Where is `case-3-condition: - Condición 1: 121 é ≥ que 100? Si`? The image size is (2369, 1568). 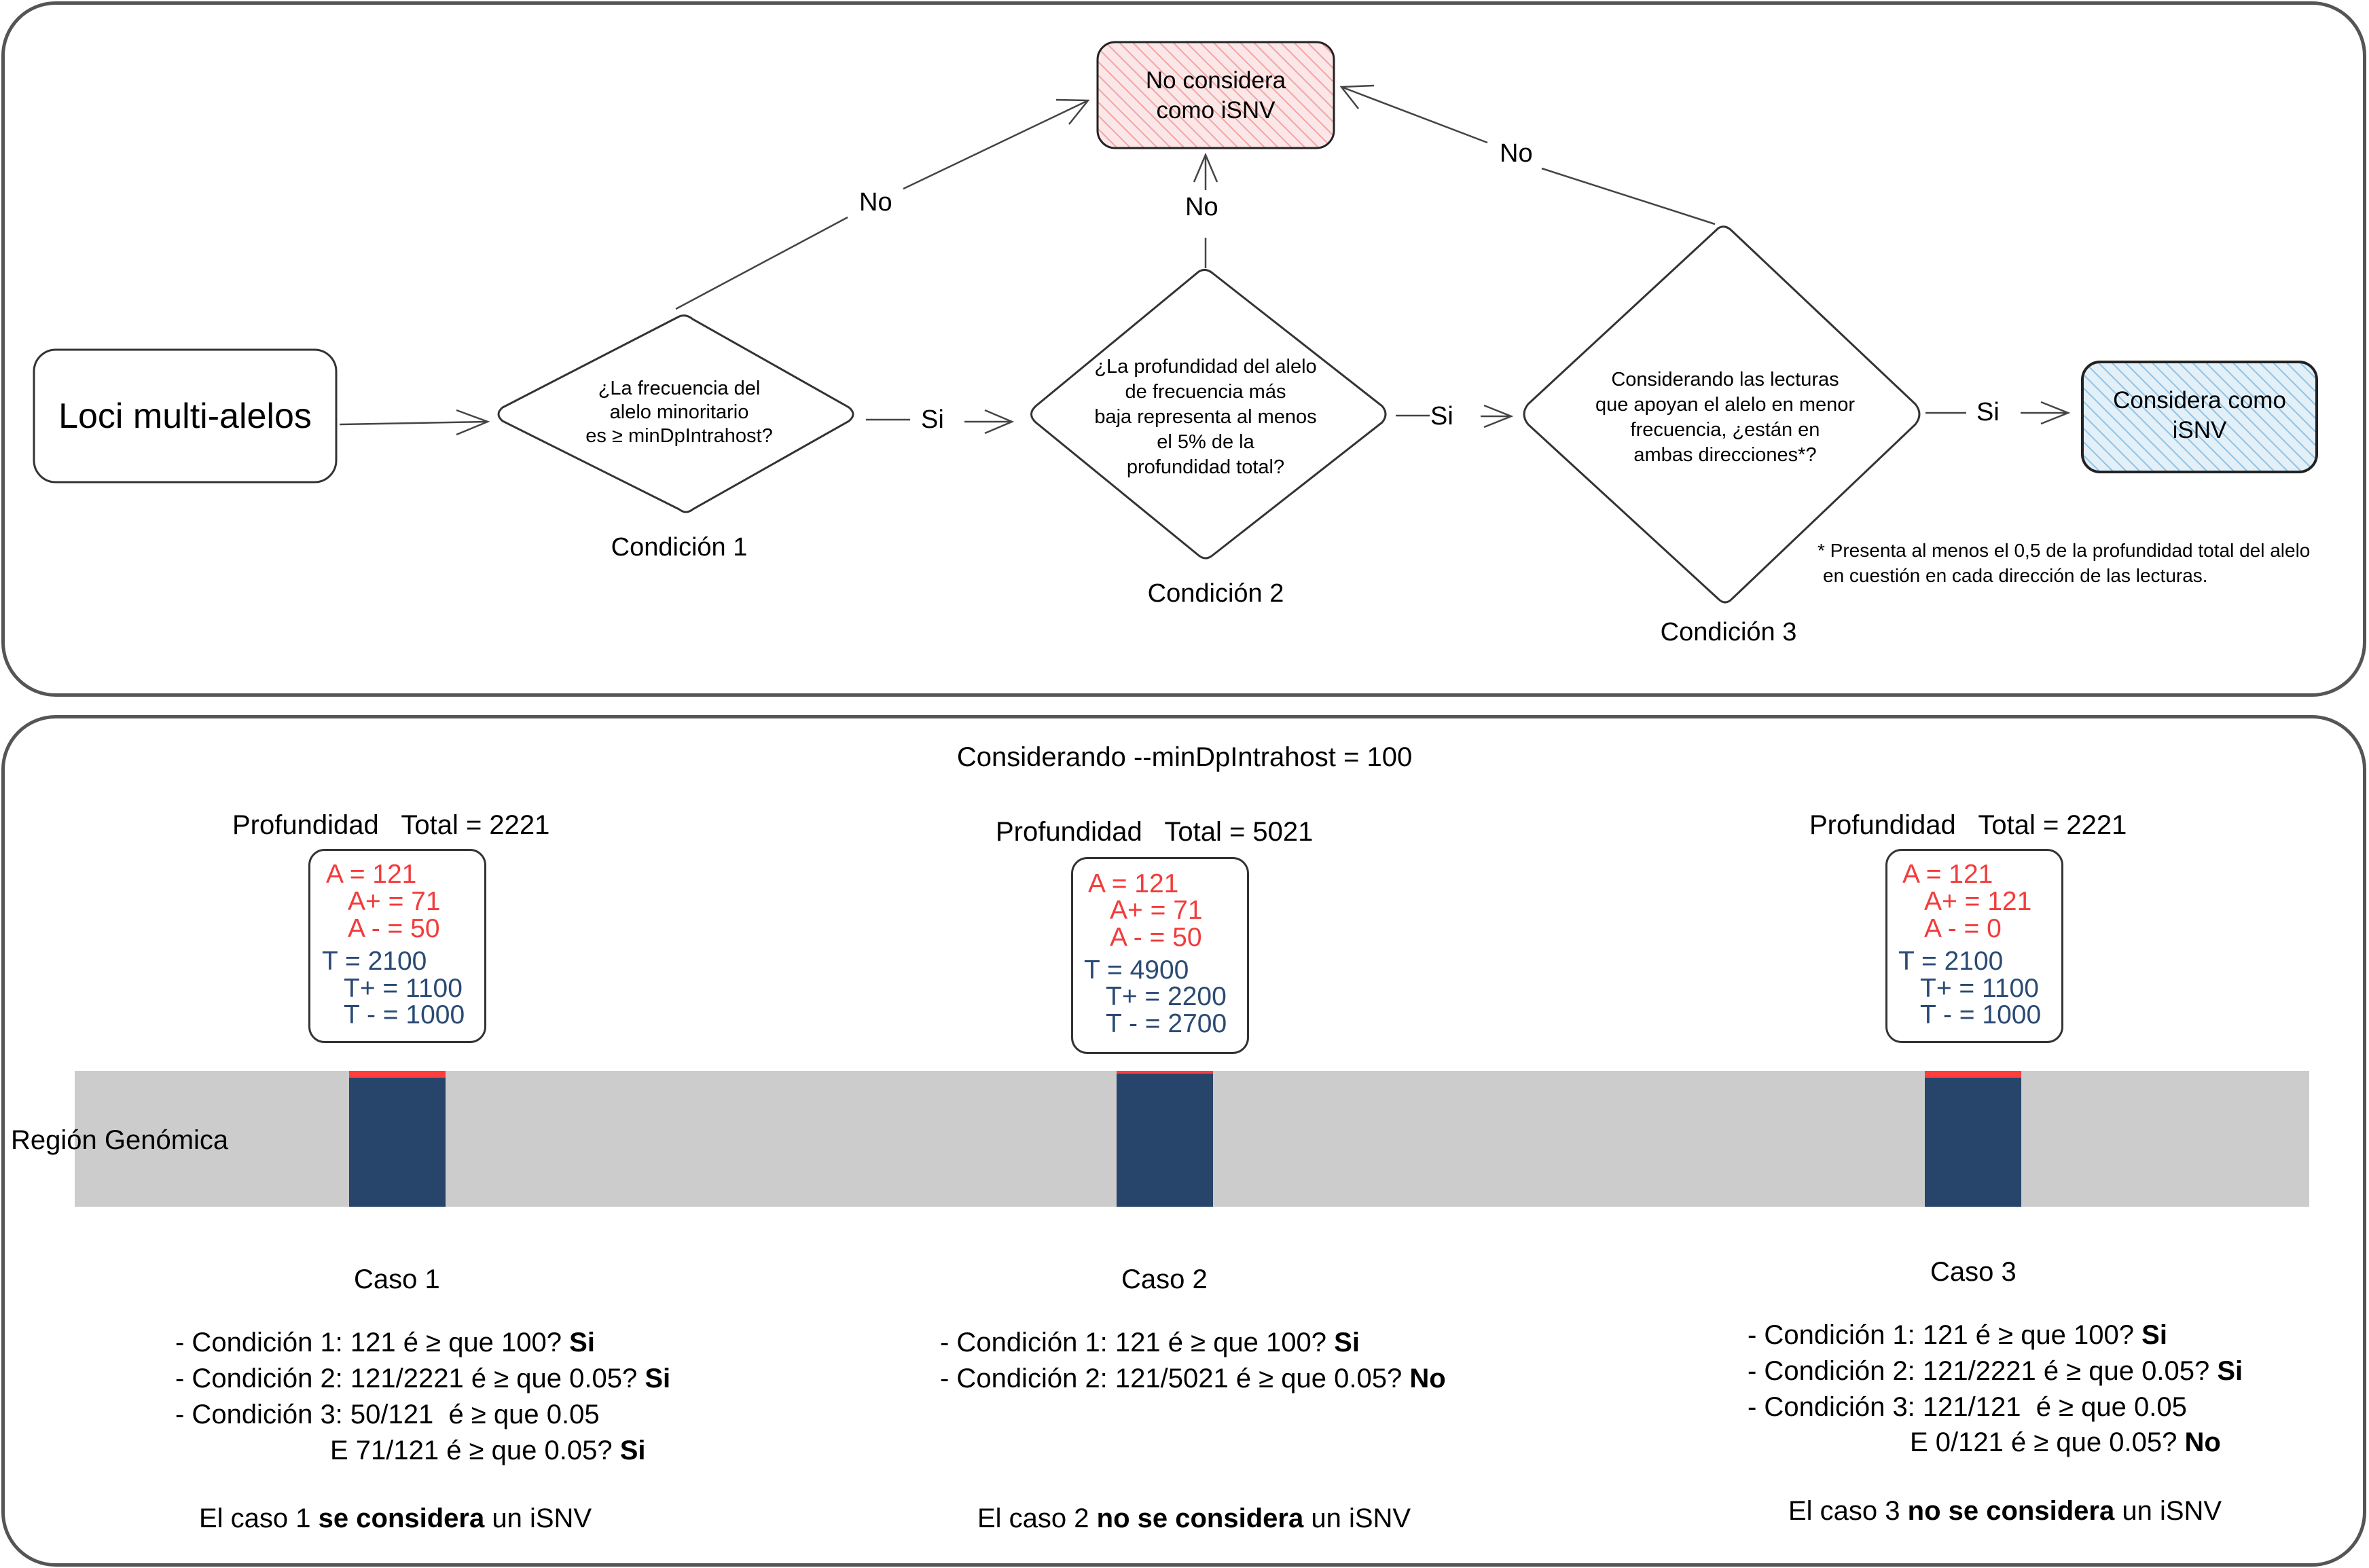 case-3-condition: - Condición 1: 121 é ≥ que 100? Si is located at coordinates (1957, 1335).